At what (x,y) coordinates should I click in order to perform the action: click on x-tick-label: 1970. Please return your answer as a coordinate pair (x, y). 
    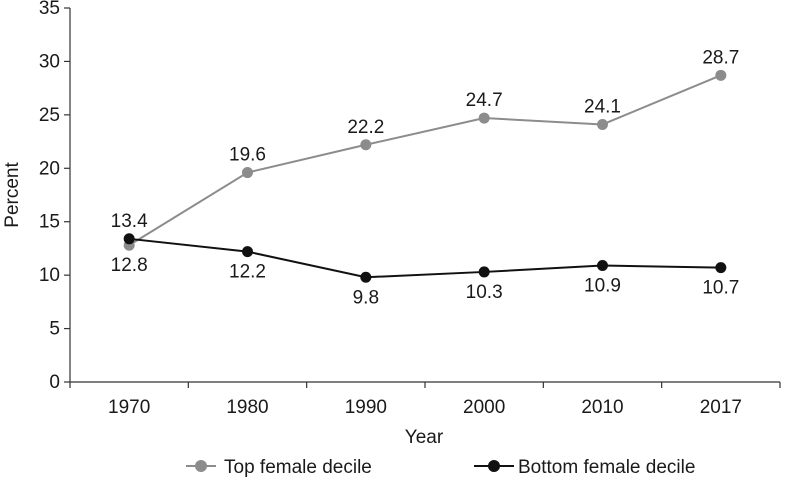
    Looking at the image, I should click on (129, 407).